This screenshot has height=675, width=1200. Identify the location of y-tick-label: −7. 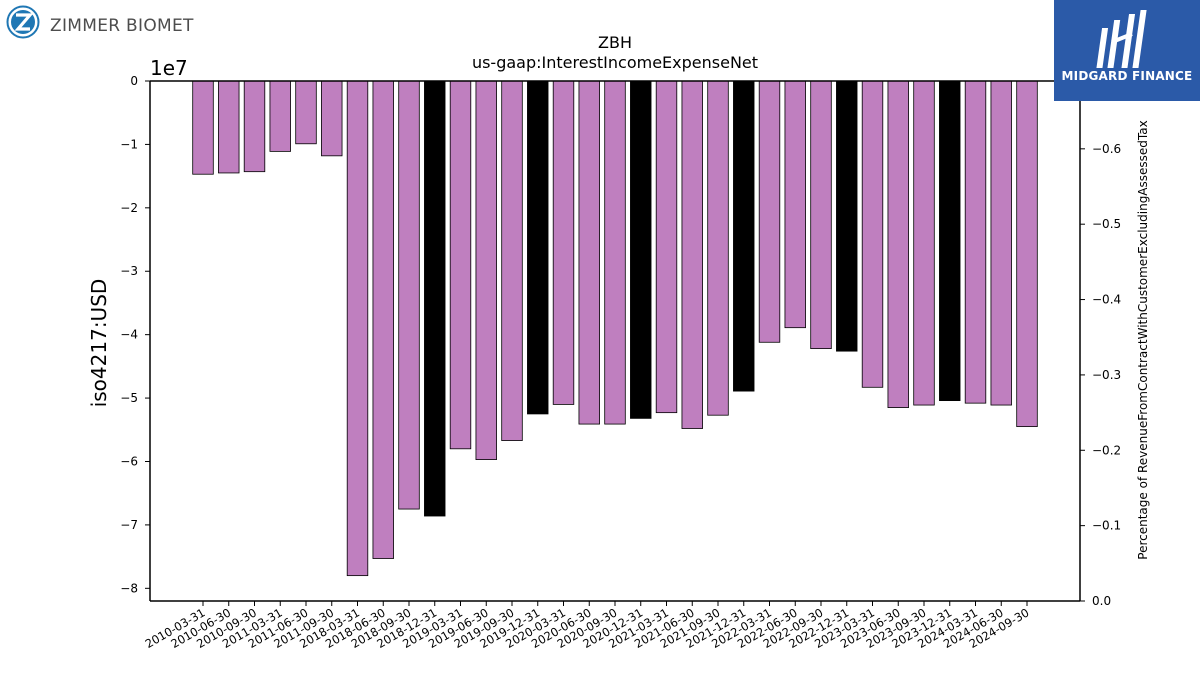
(129, 525).